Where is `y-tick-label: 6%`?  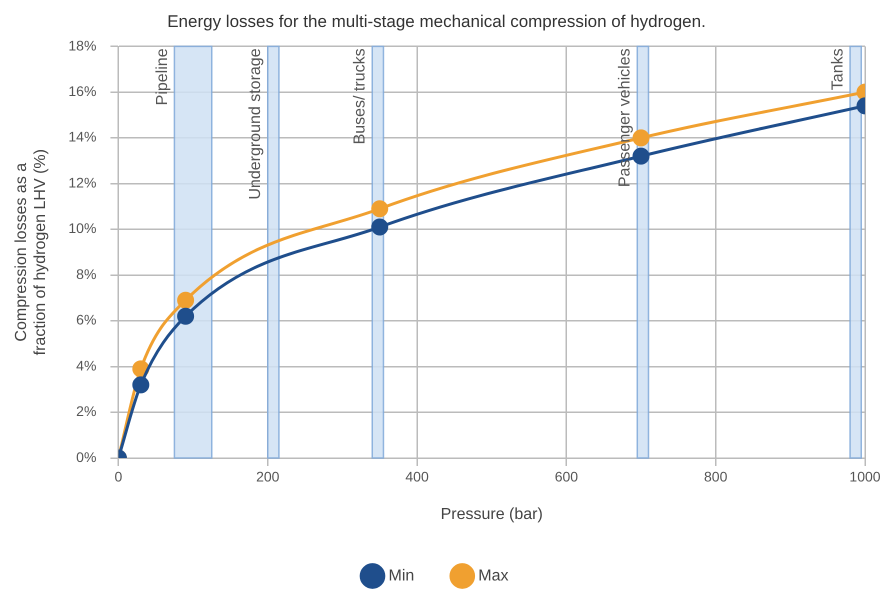 y-tick-label: 6% is located at coordinates (86, 320).